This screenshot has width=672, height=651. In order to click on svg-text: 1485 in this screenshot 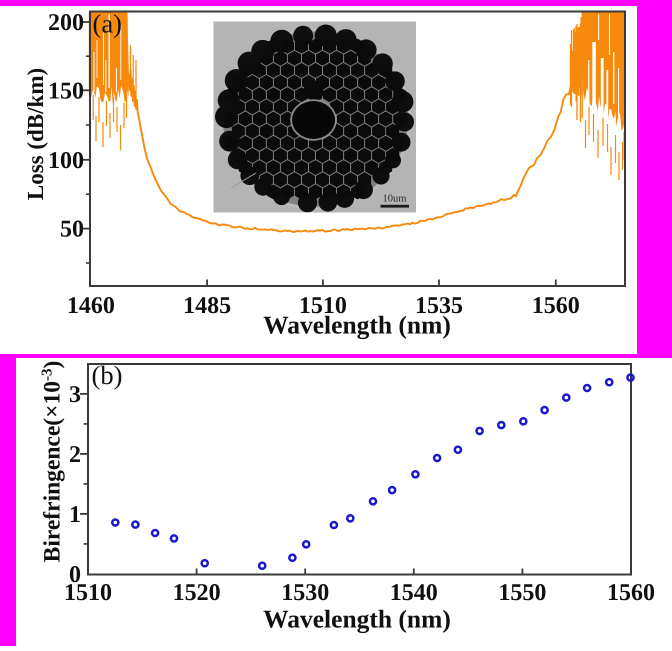, I will do `click(207, 306)`.